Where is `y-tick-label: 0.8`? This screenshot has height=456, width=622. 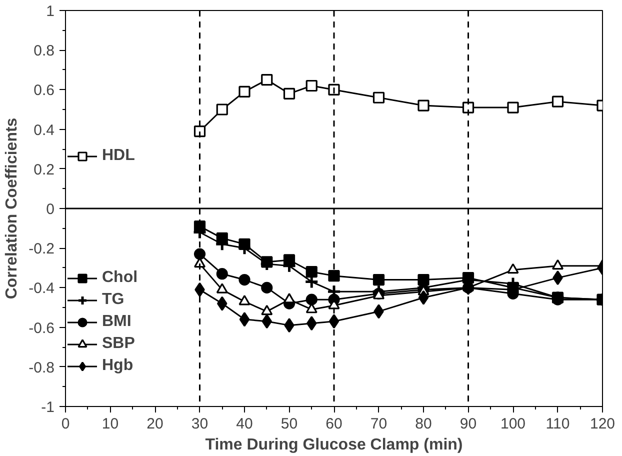 y-tick-label: 0.8 is located at coordinates (44, 51).